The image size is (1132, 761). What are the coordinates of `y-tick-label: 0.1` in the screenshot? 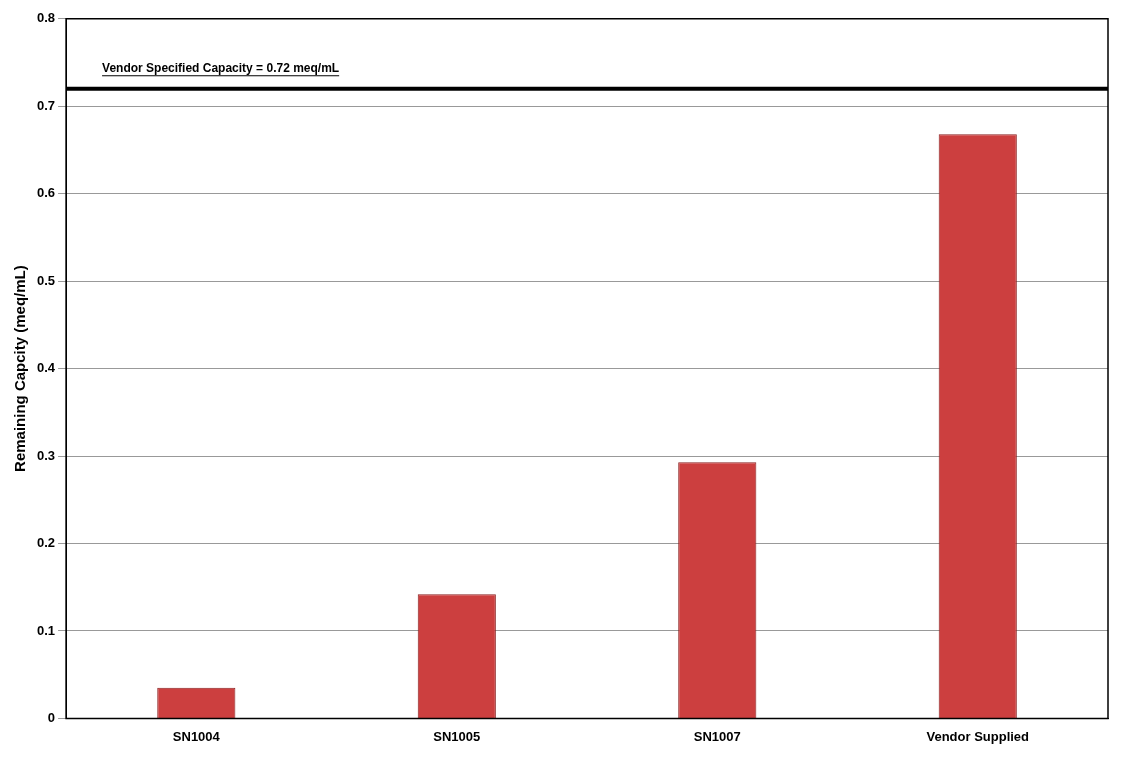 It's located at (46, 630).